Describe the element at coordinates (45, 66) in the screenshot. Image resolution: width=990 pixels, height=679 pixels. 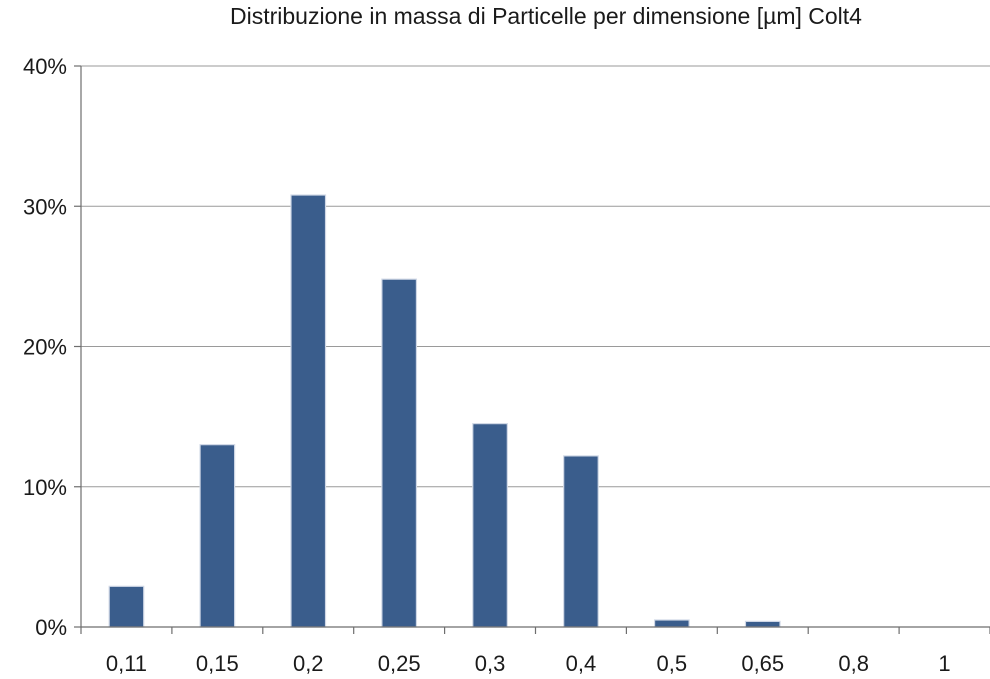
I see `y-tick-label: 40%` at that location.